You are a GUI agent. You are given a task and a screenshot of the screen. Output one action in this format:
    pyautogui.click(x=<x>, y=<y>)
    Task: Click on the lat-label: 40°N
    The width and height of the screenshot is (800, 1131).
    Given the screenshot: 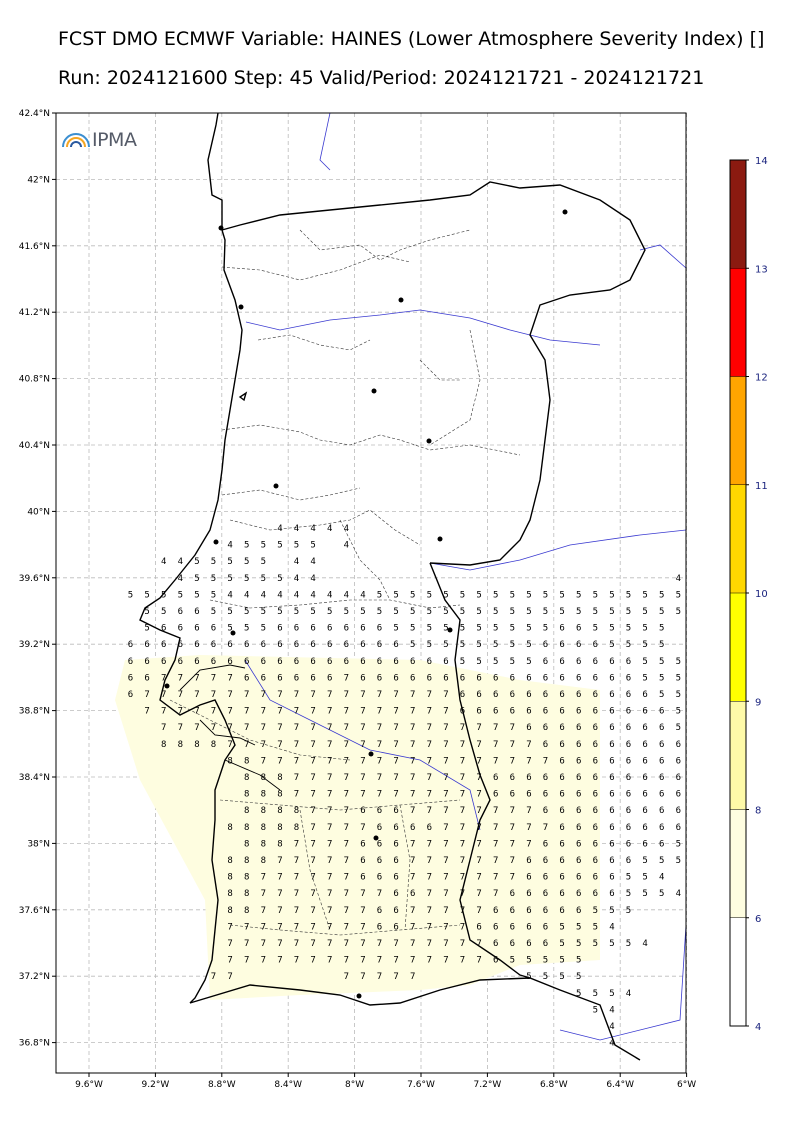 What is the action you would take?
    pyautogui.click(x=38, y=512)
    